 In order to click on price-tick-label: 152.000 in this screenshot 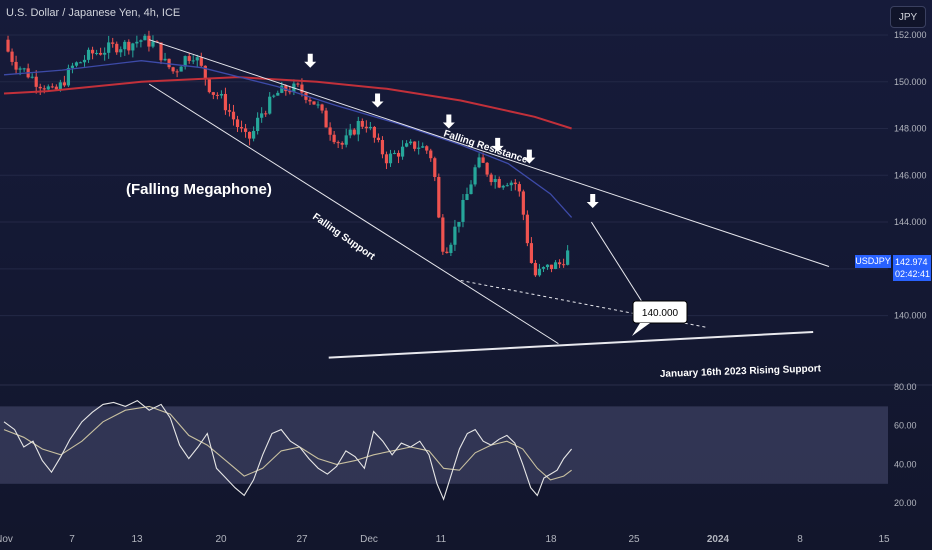, I will do `click(910, 35)`.